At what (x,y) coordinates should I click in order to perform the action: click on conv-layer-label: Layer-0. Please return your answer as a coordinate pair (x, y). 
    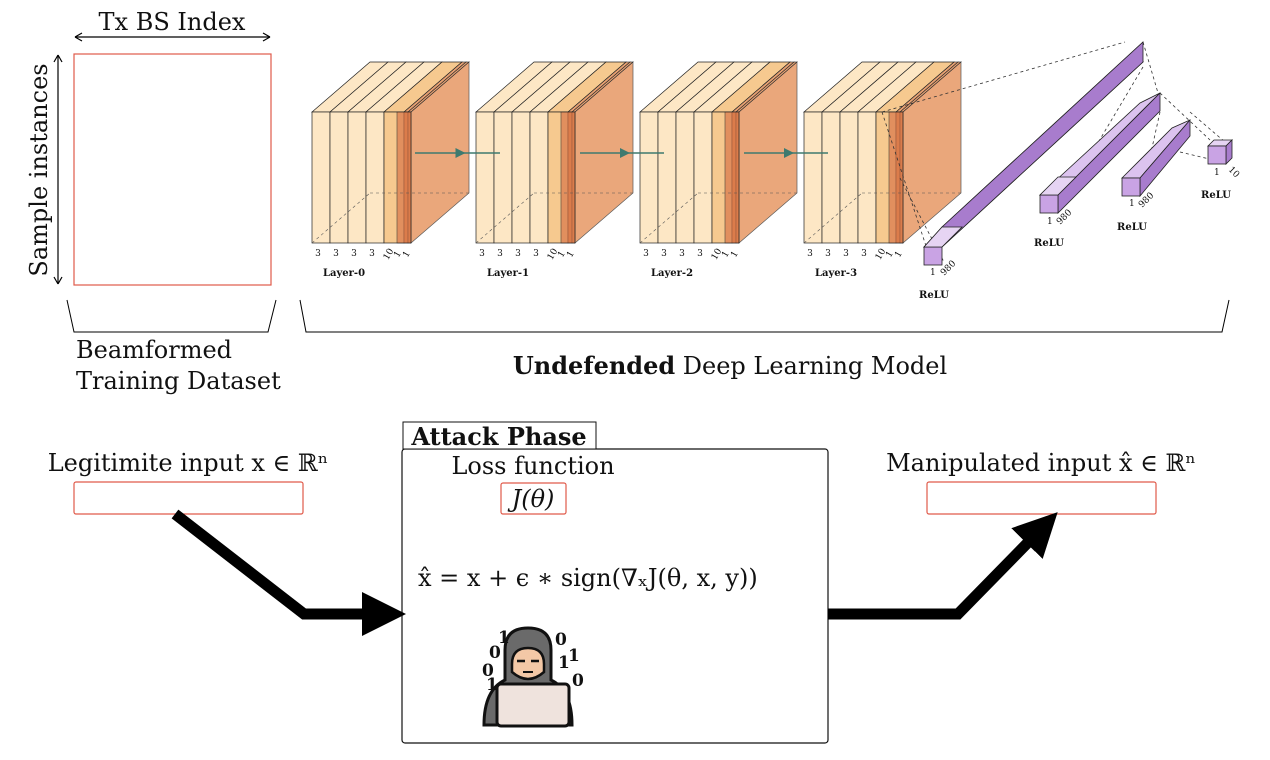
    Looking at the image, I should click on (344, 273).